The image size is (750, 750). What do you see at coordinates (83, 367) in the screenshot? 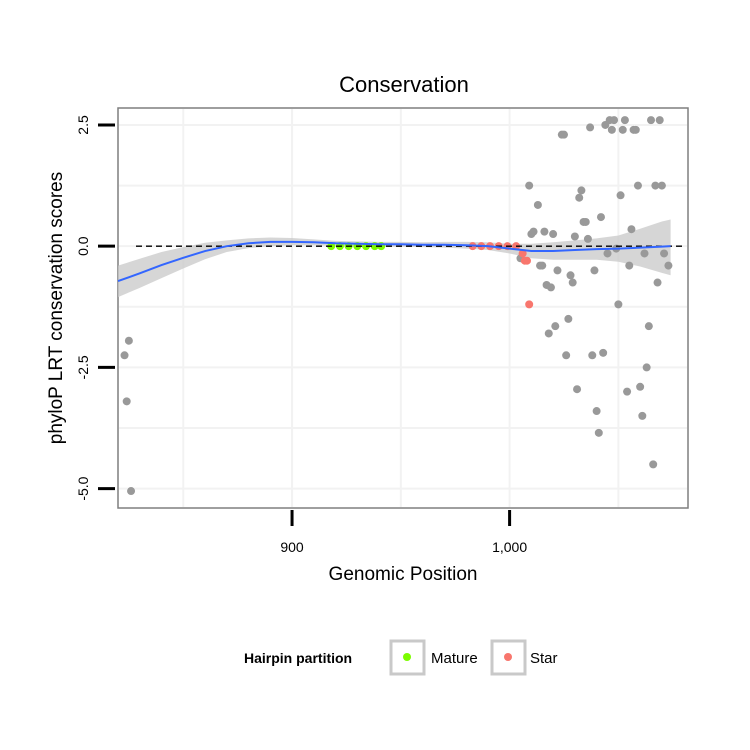
I see `y-tick-label: -2.5` at bounding box center [83, 367].